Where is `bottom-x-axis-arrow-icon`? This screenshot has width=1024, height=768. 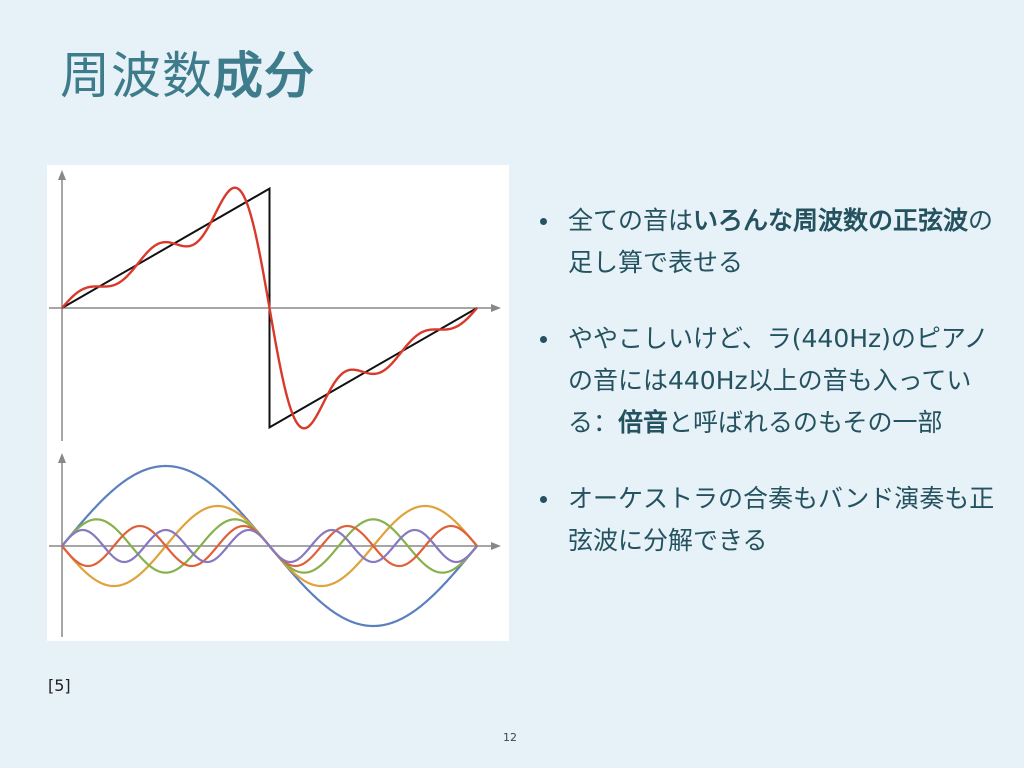
bottom-x-axis-arrow-icon is located at coordinates (496, 546).